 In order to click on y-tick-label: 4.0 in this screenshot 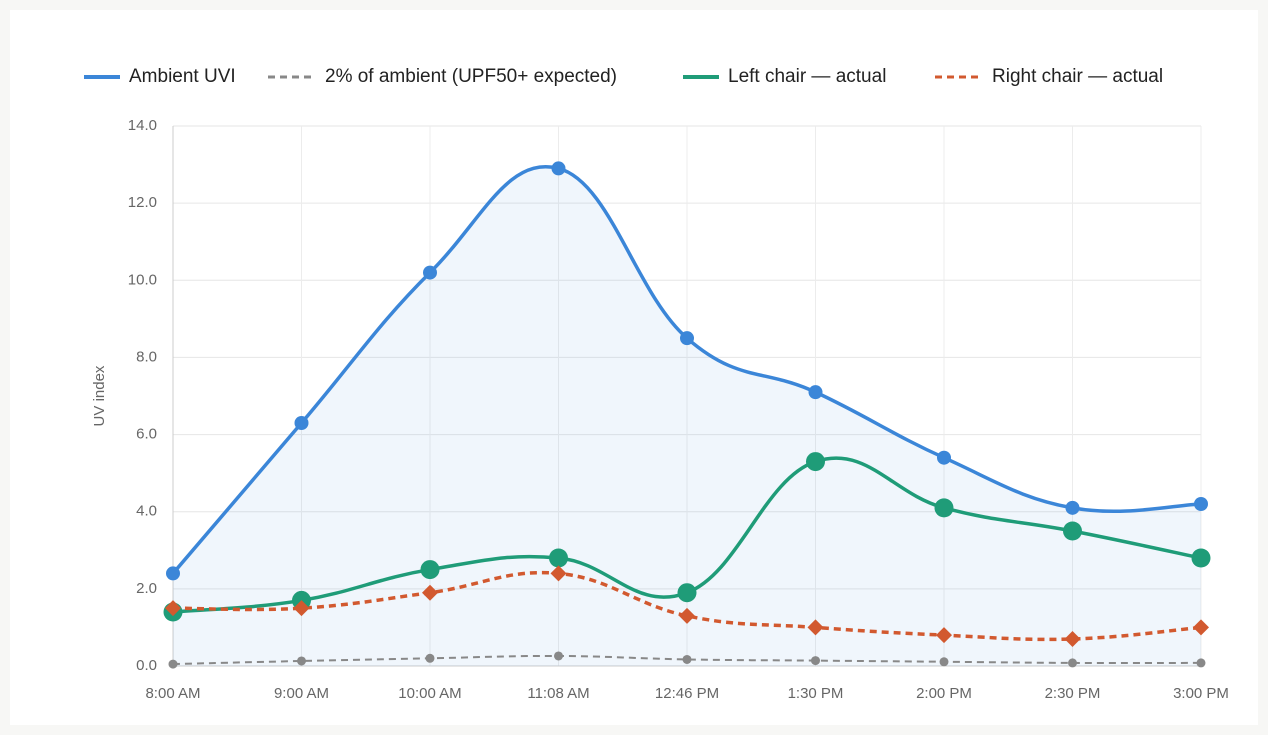, I will do `click(146, 511)`.